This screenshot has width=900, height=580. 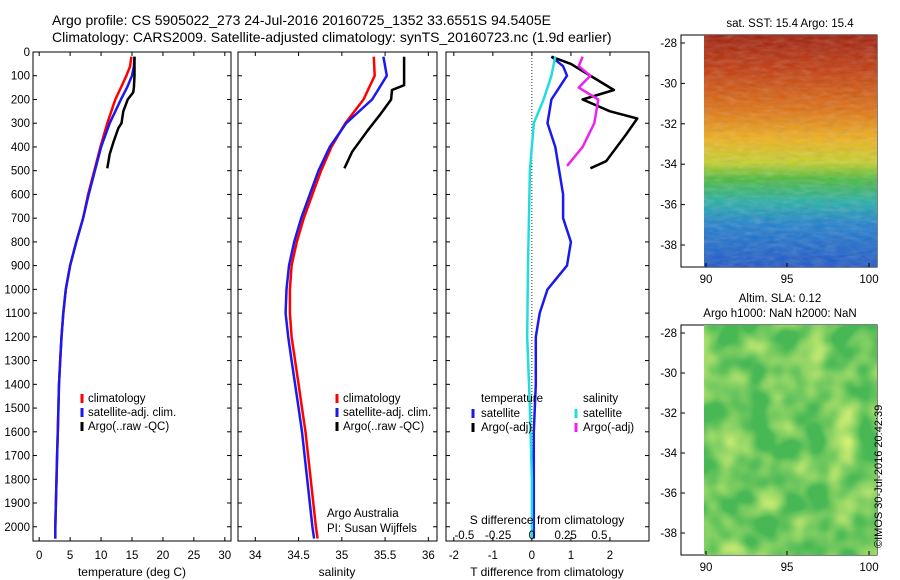 I want to click on sst-map-title: sat. SST: 15.4 Argo: 15.4, so click(x=790, y=24).